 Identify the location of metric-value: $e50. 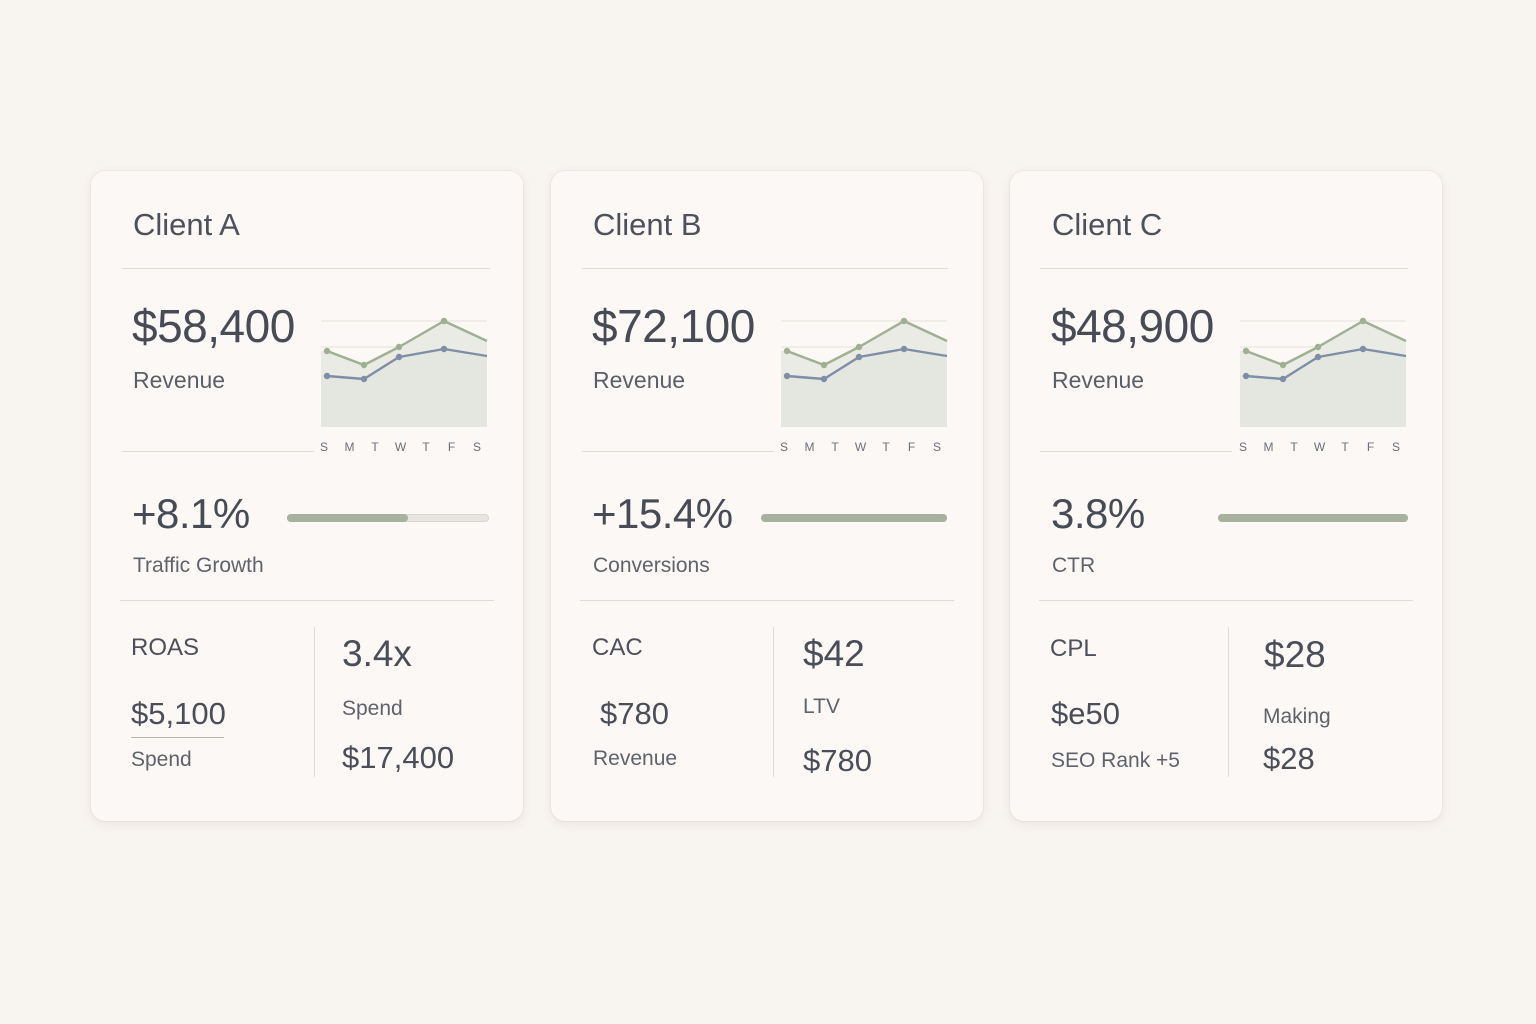
(1085, 713).